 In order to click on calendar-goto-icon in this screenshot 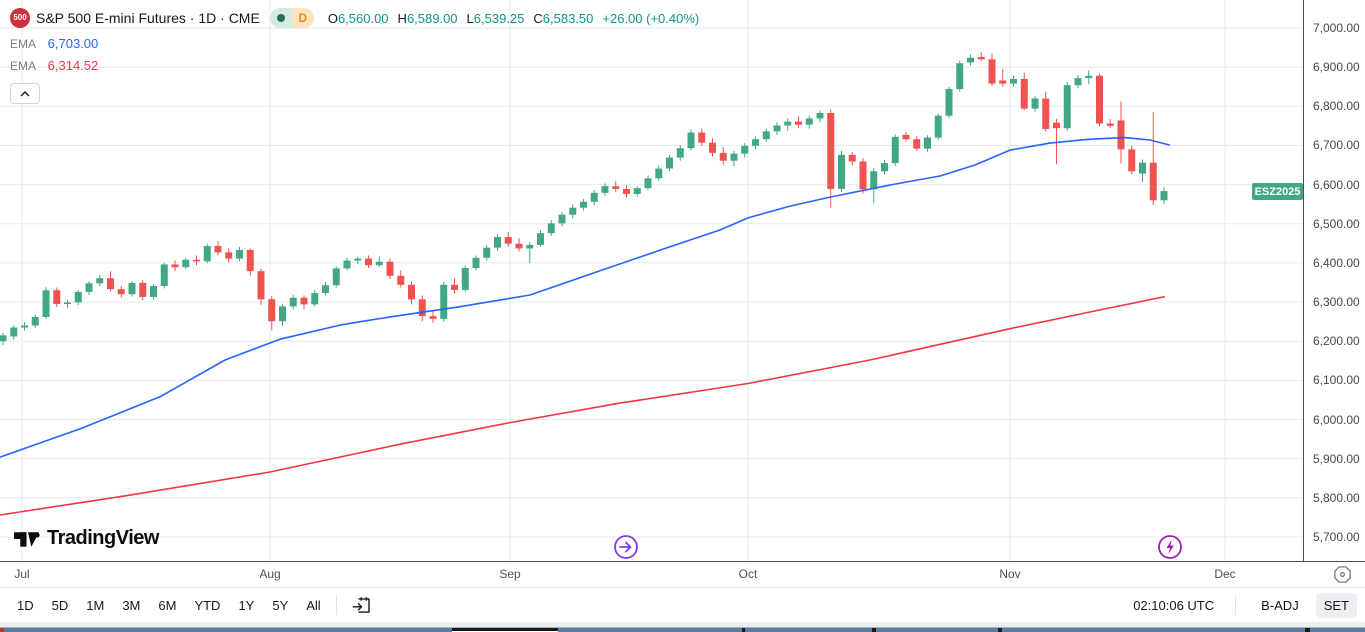, I will do `click(361, 604)`.